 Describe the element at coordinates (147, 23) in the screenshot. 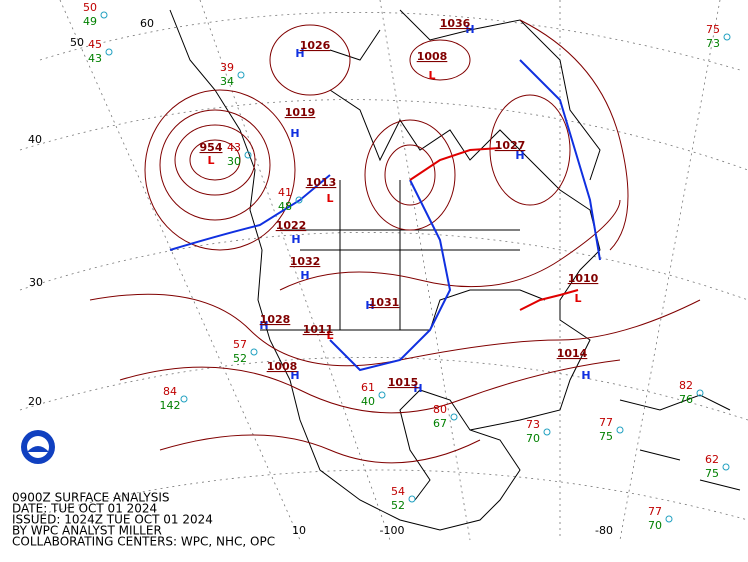

I see `grid-label: 60` at that location.